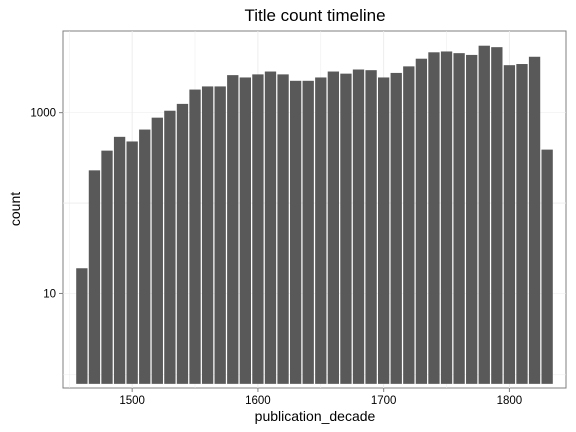  Describe the element at coordinates (320, 397) in the screenshot. I see `x-axis: 1500 1600 1700 1800` at that location.